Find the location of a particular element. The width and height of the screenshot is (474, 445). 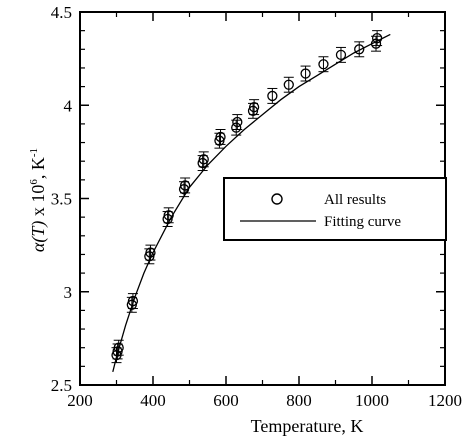

legend-label-fitting-curve: Fitting curve is located at coordinates (362, 222).